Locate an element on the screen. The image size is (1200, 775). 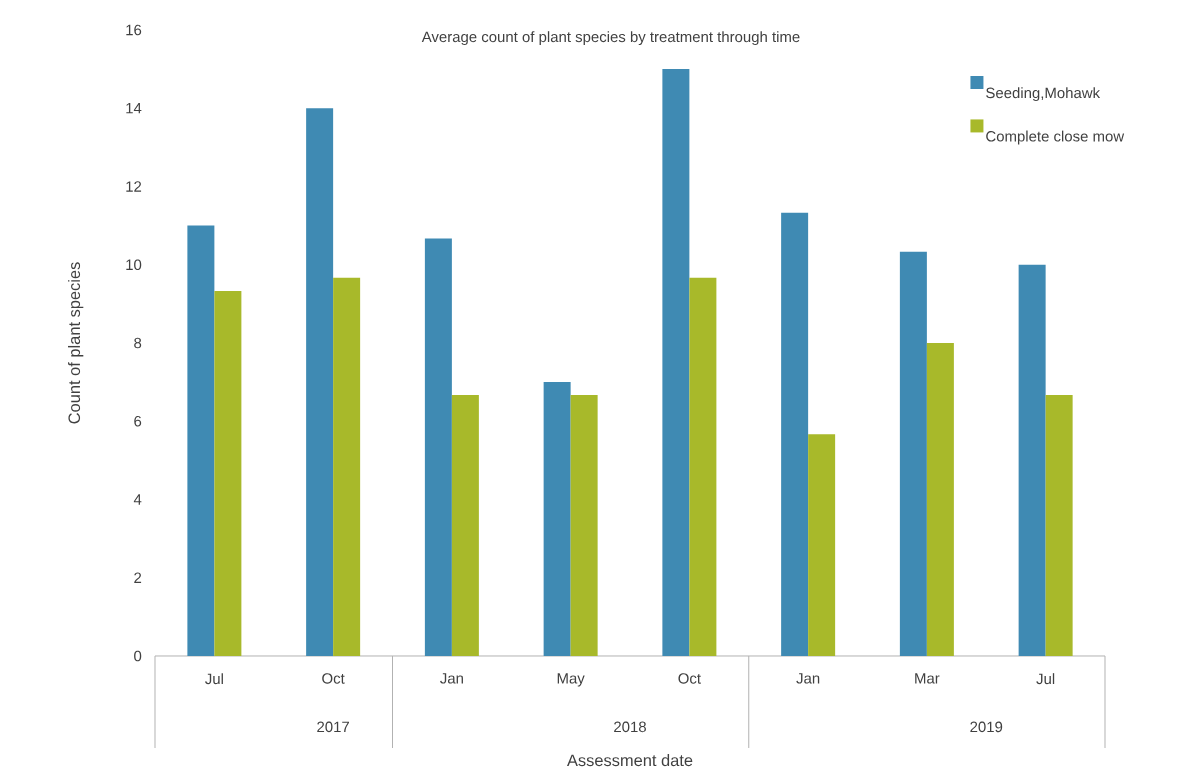
y-tick-label: 16 is located at coordinates (134, 30).